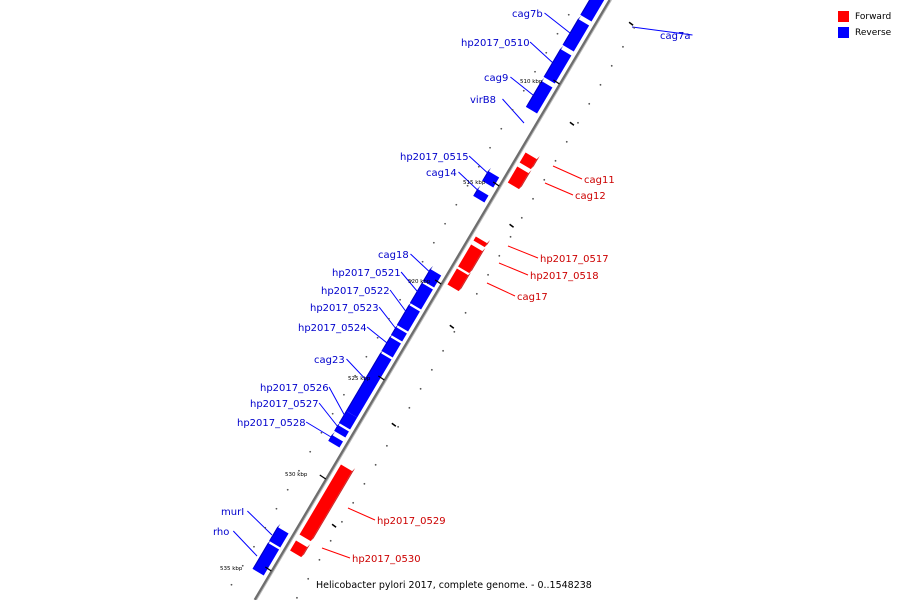  What do you see at coordinates (868, 25) in the screenshot?
I see `strand-legend: Forward Reverse` at bounding box center [868, 25].